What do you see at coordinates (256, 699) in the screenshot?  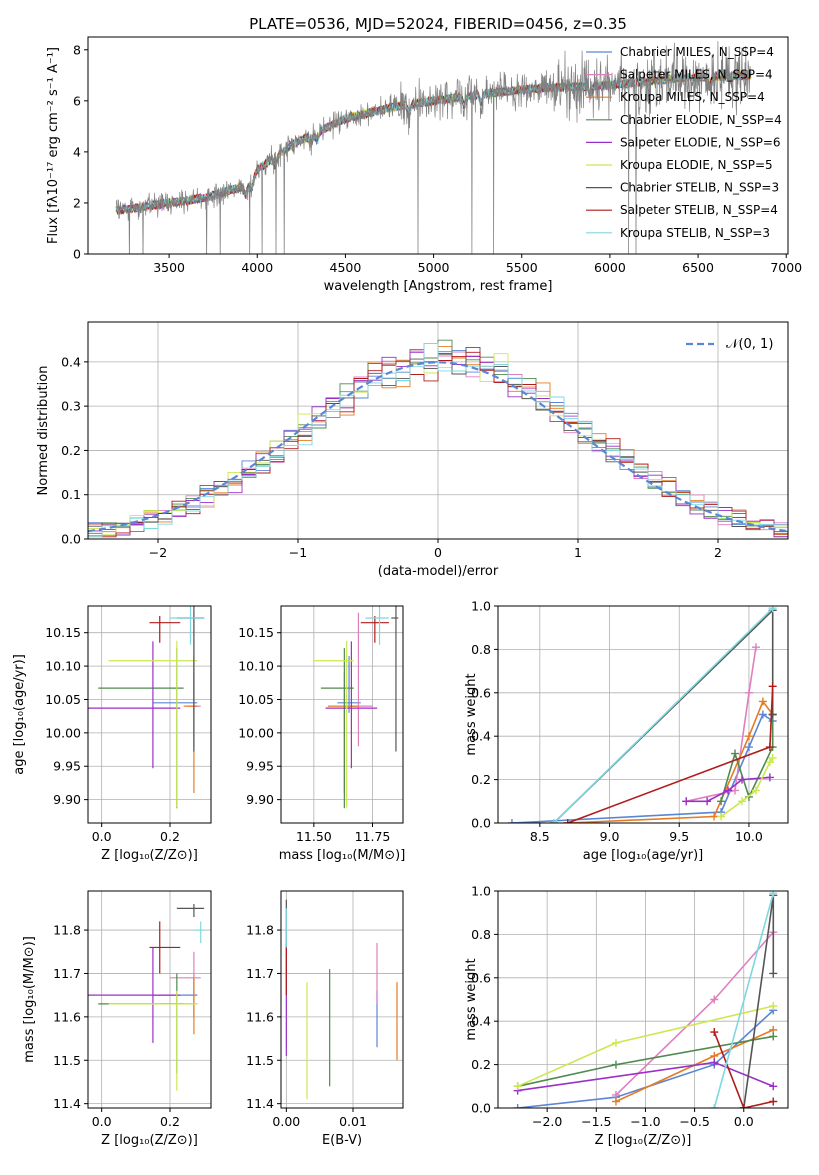 I see `y-tick-label: 10.05` at bounding box center [256, 699].